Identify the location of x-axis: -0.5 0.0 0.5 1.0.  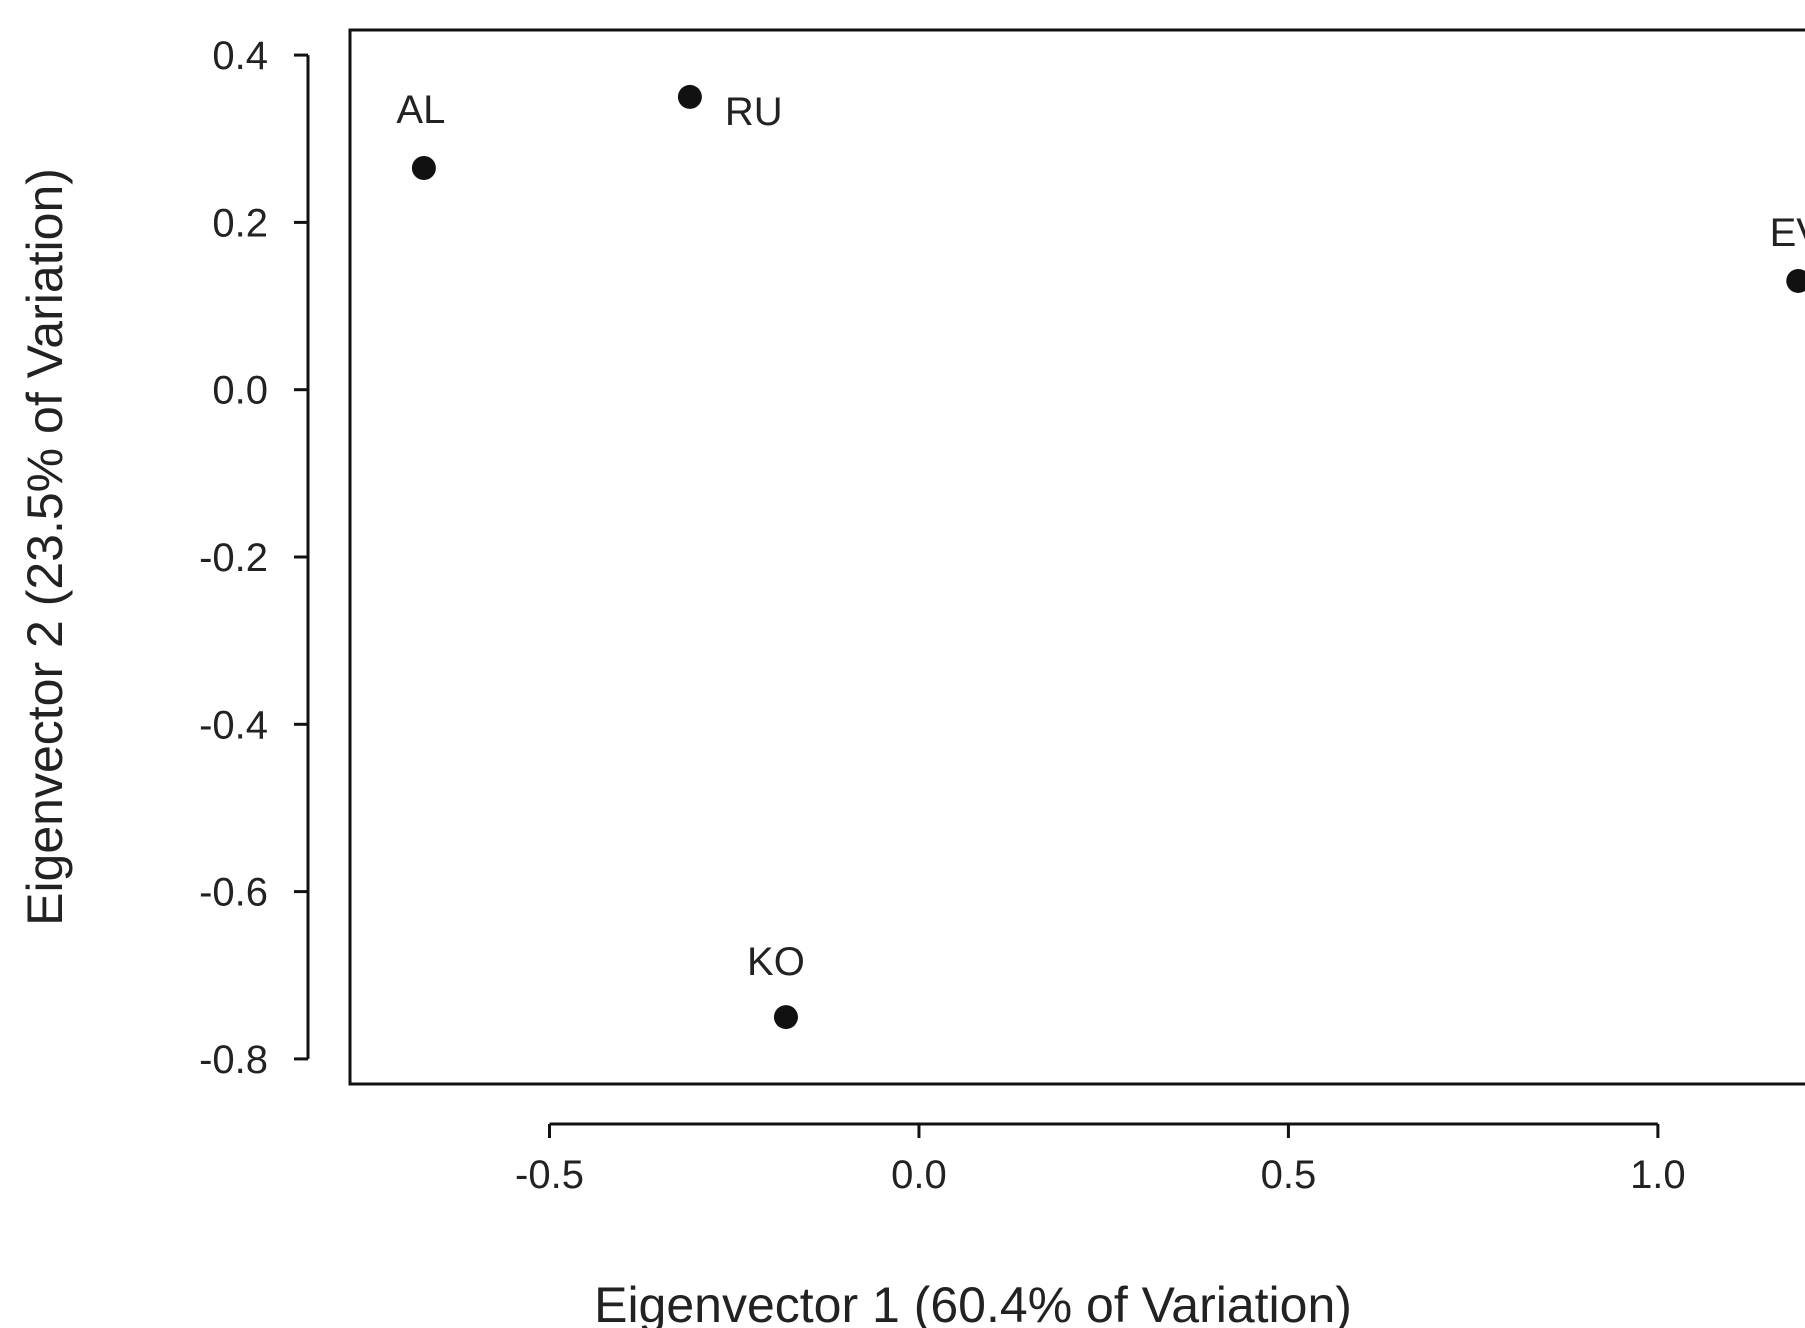
(1100, 1159).